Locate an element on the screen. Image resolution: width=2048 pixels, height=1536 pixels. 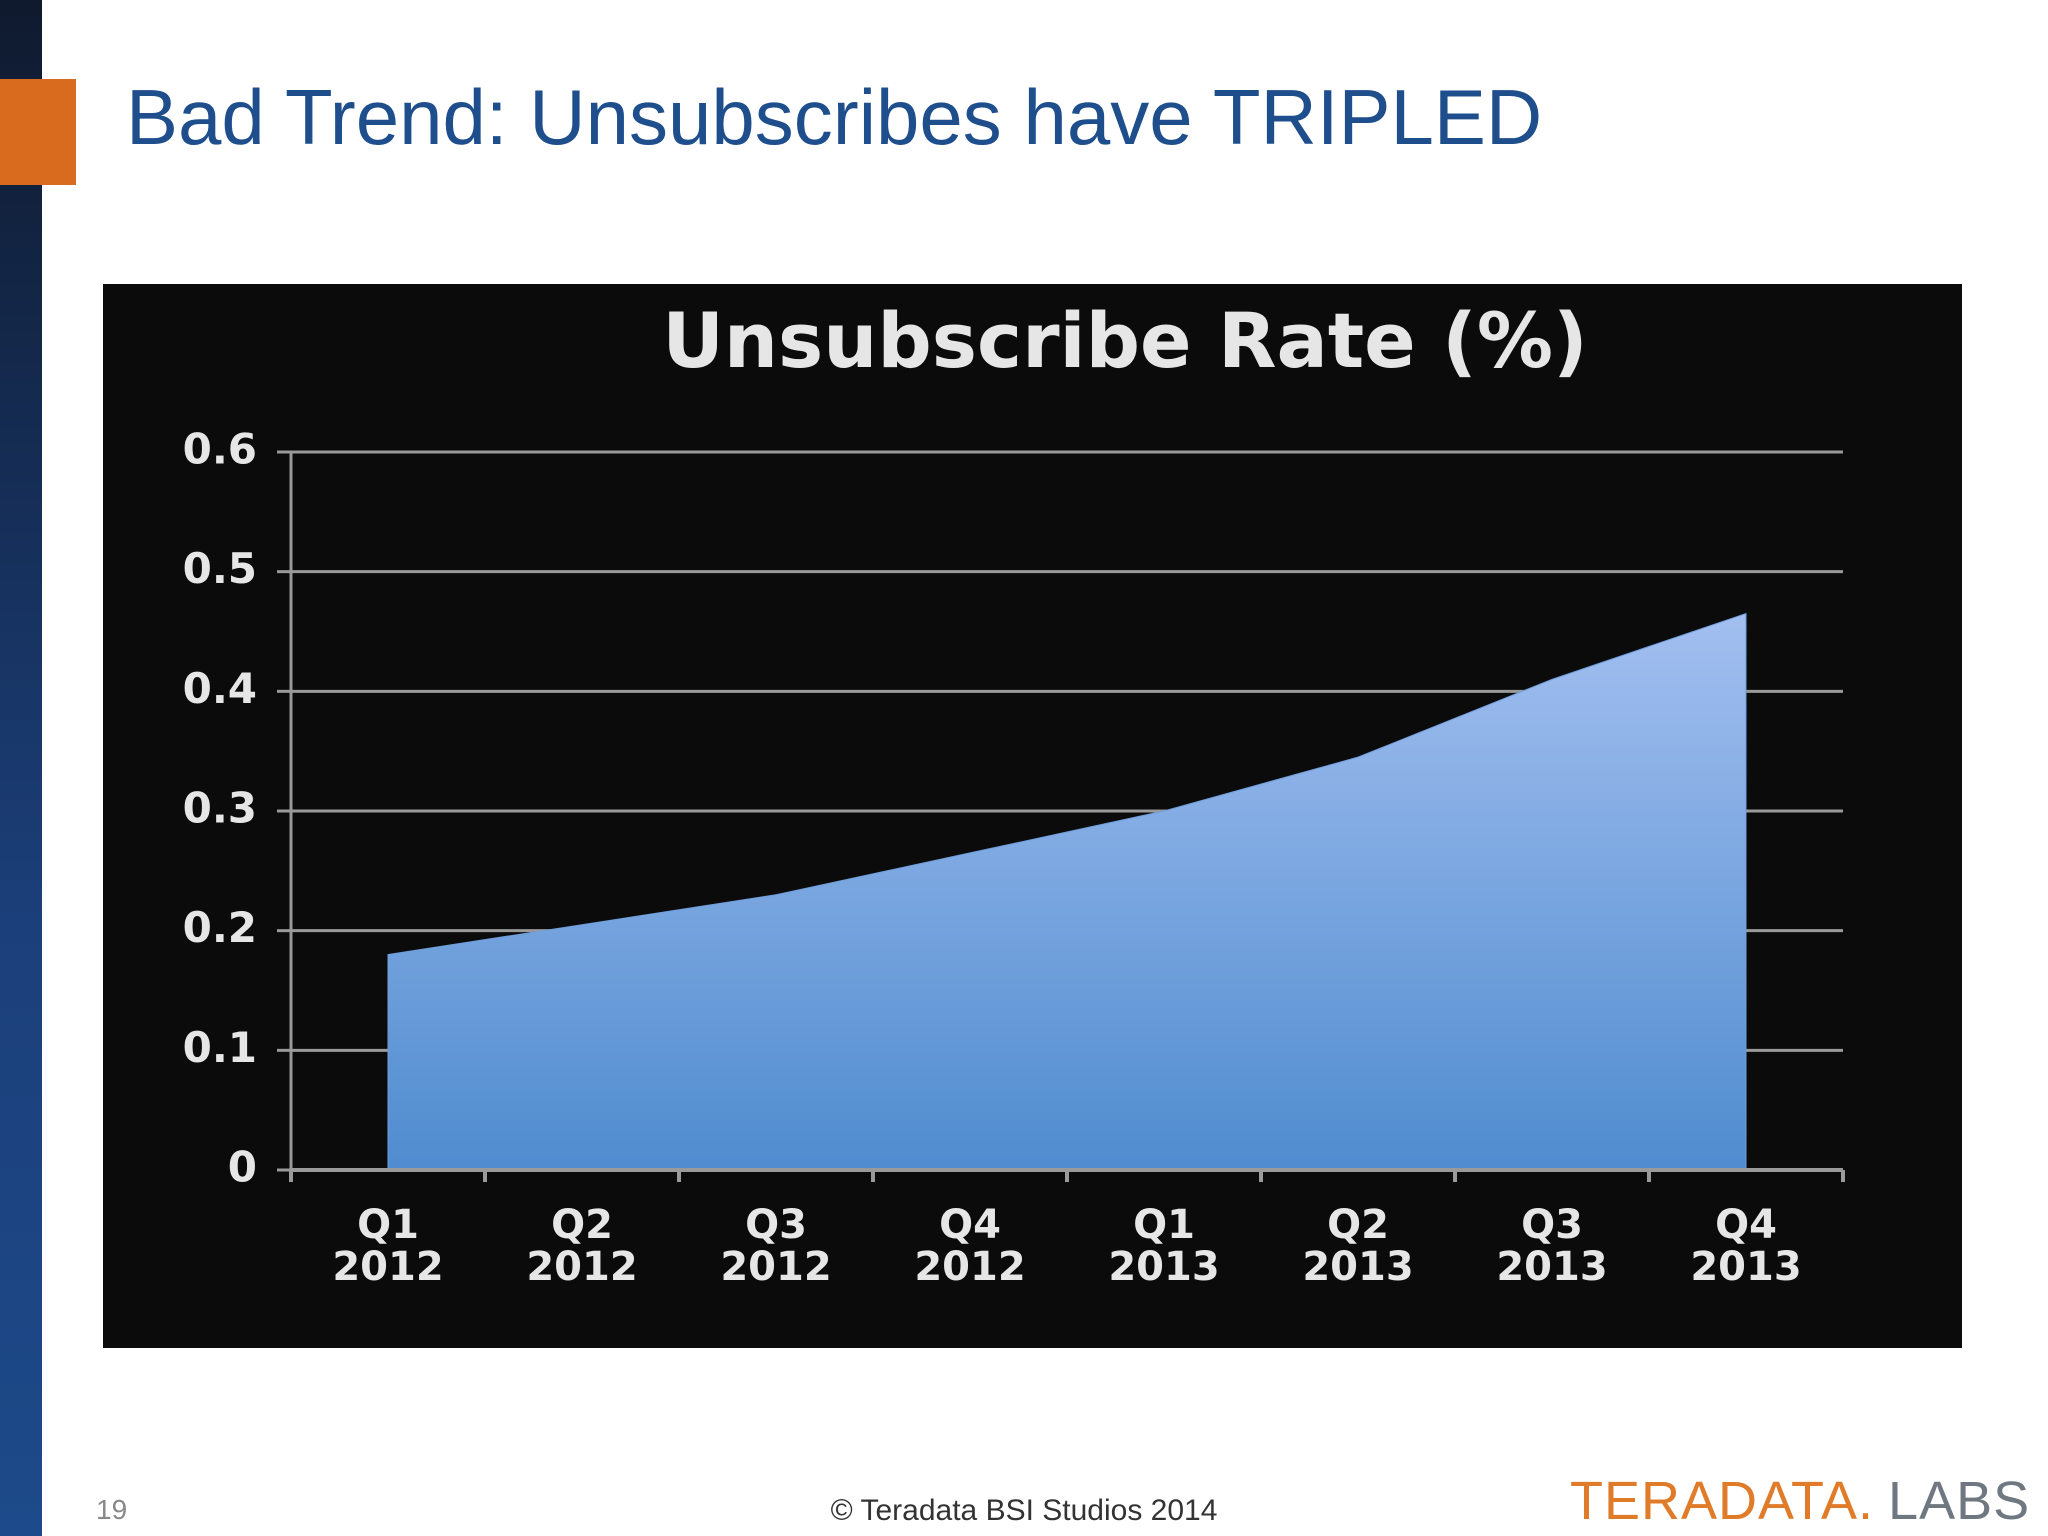
y-tick-label: 0.4 is located at coordinates (220, 688).